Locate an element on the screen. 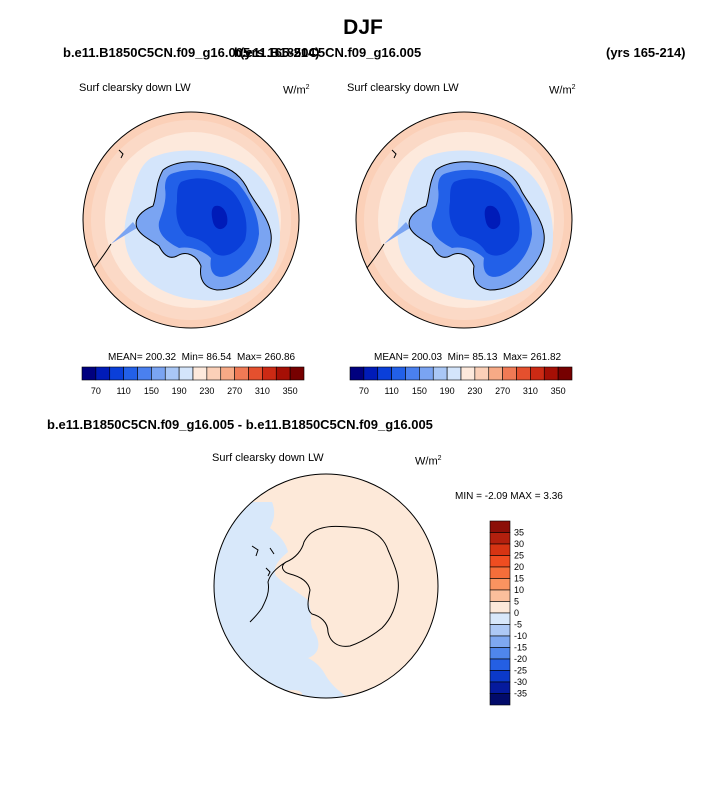 This screenshot has width=726, height=798. panel2-colorbar-tick-label: 150 is located at coordinates (419, 391).